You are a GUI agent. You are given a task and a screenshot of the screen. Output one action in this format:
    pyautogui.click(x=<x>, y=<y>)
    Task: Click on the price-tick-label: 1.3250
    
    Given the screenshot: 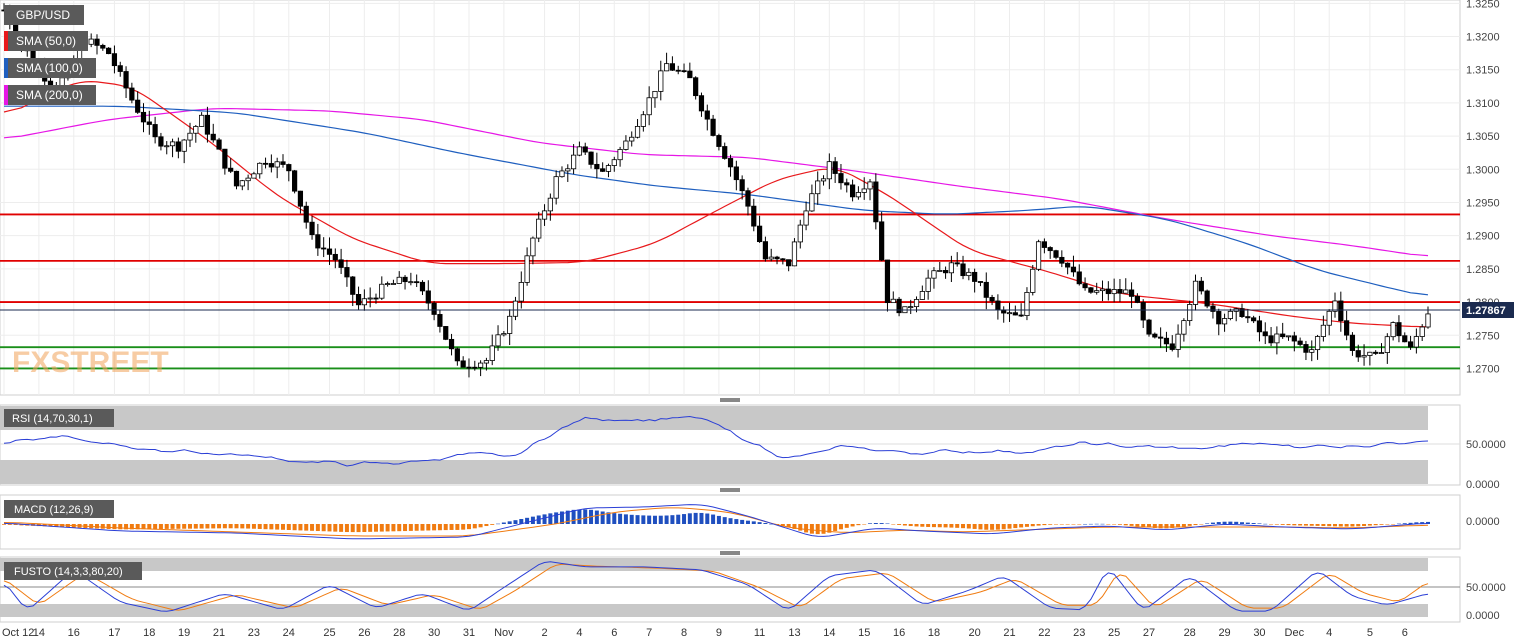 What is the action you would take?
    pyautogui.click(x=1483, y=5)
    